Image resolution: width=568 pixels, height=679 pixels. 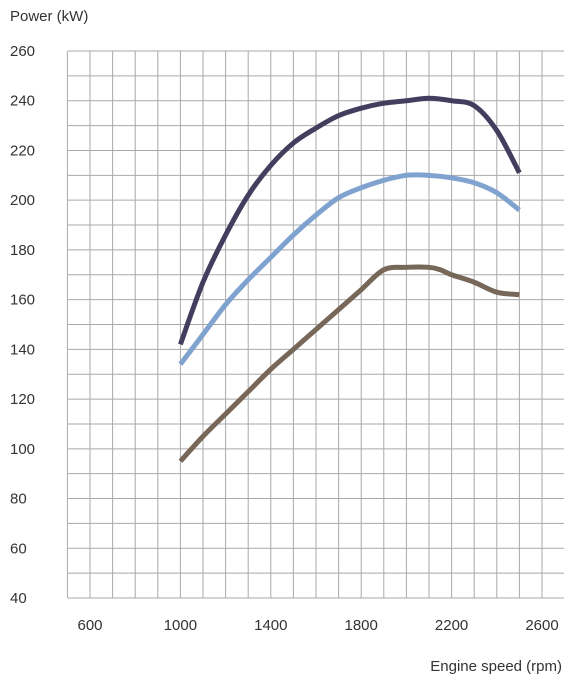 I want to click on y-tick-label: 240, so click(x=22, y=101).